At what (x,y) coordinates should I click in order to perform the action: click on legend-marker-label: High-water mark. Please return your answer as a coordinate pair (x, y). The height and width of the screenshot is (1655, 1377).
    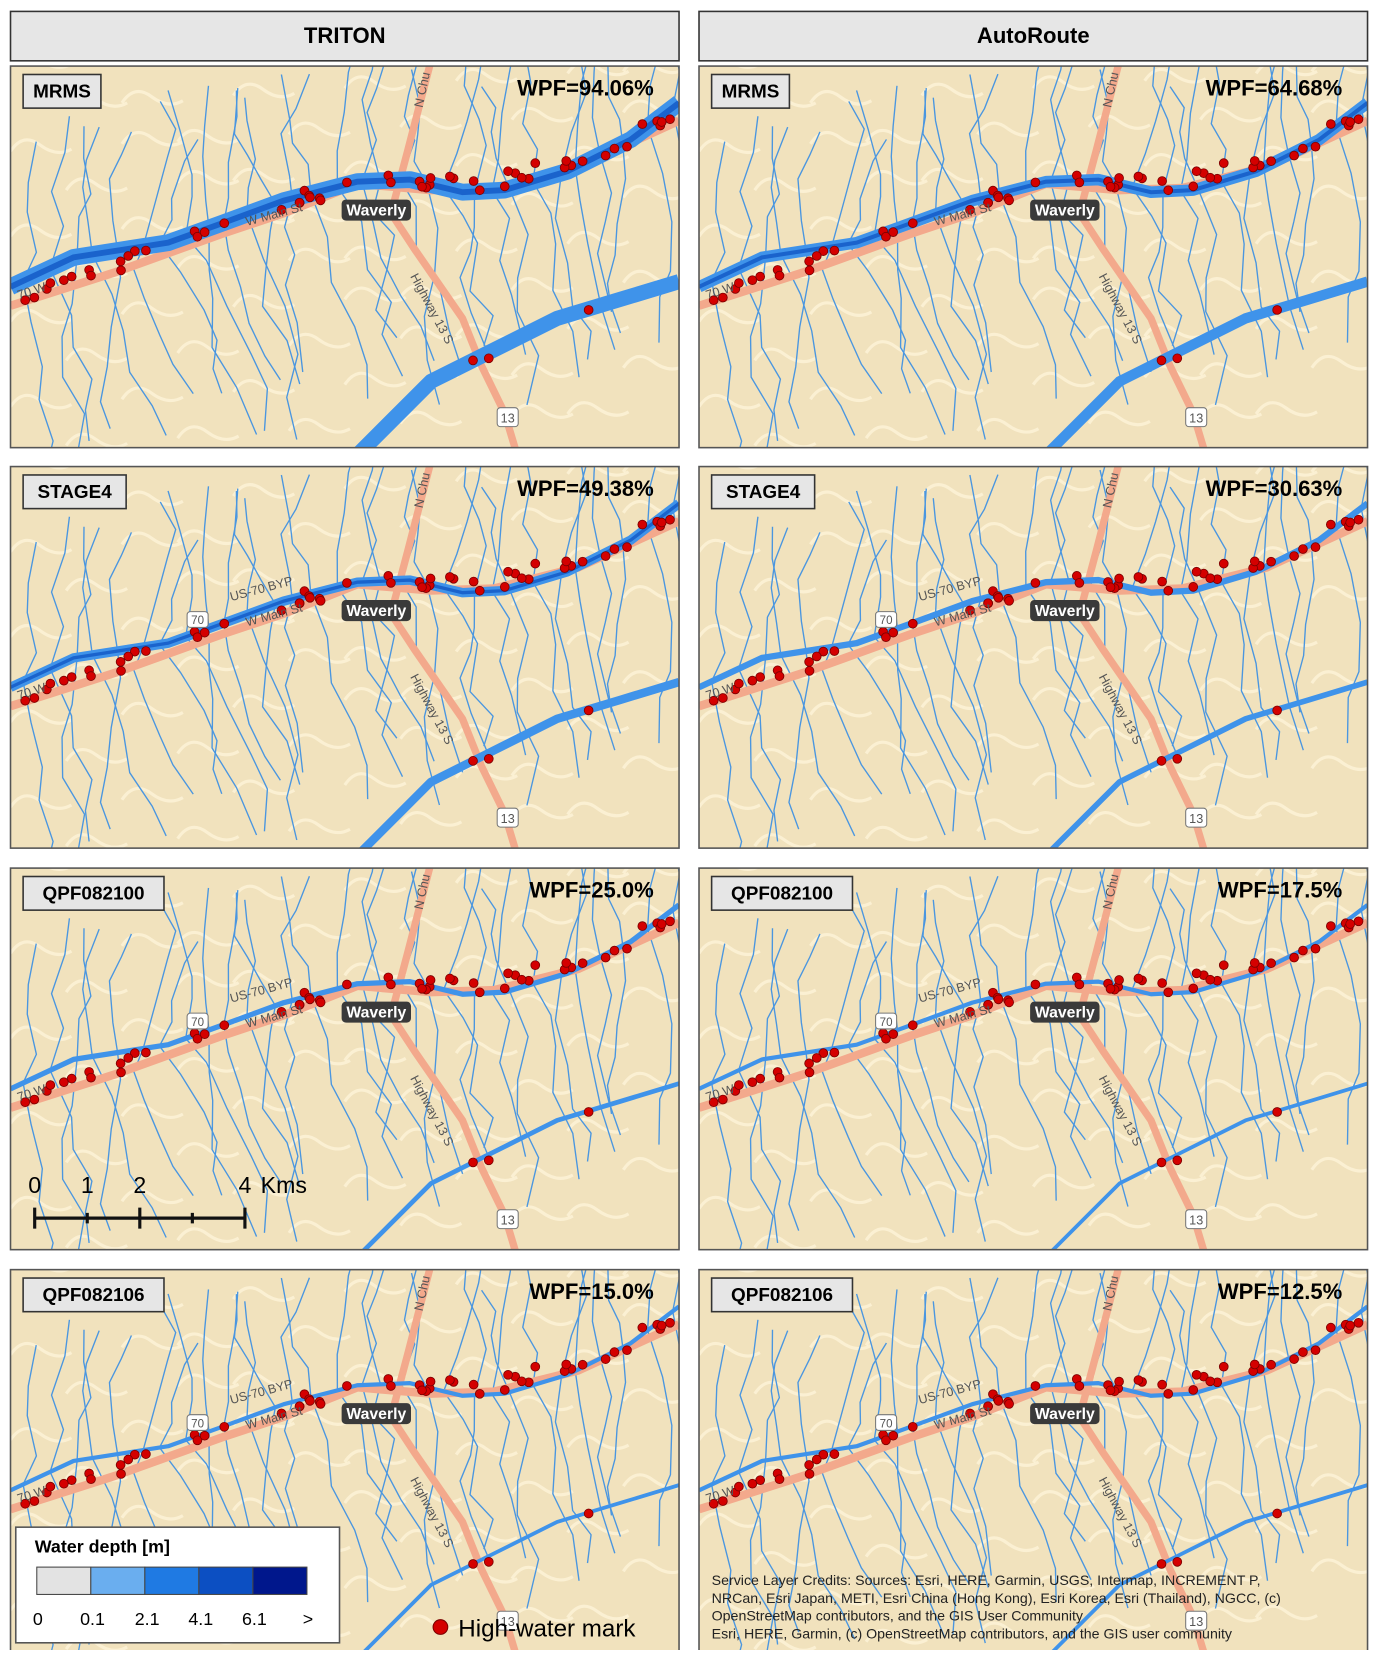
    Looking at the image, I should click on (547, 1628).